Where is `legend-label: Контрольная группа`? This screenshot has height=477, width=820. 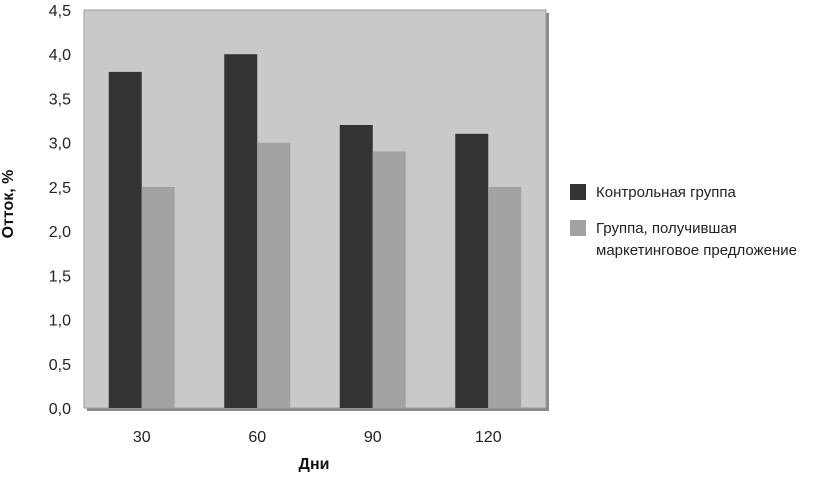
legend-label: Контрольная группа is located at coordinates (666, 192).